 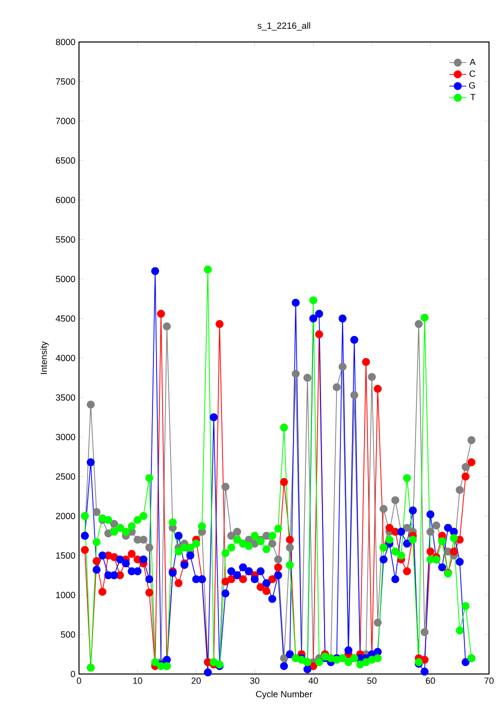 What do you see at coordinates (66, 42) in the screenshot?
I see `y-tick-label: 8000` at bounding box center [66, 42].